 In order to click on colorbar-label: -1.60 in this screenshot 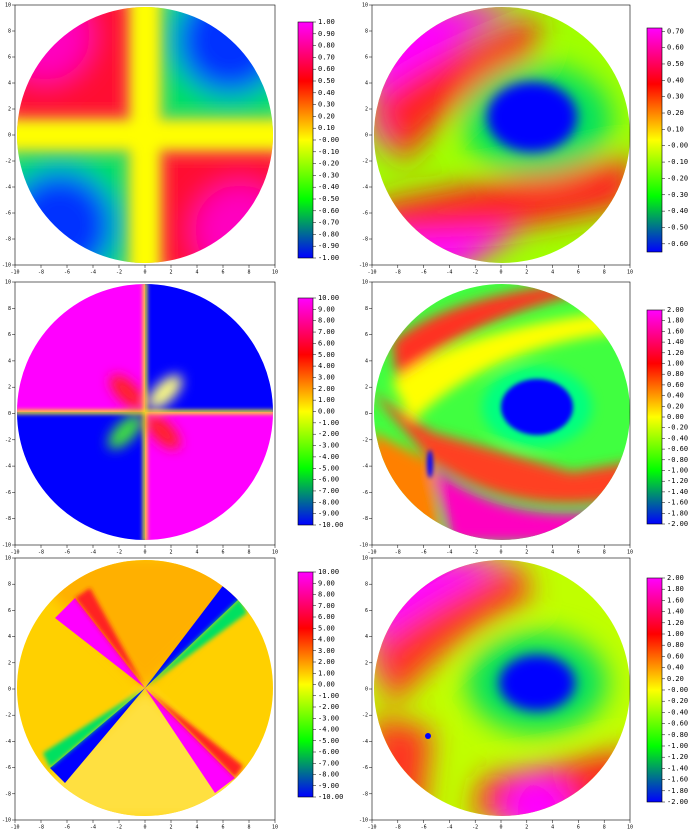, I will do `click(677, 503)`.